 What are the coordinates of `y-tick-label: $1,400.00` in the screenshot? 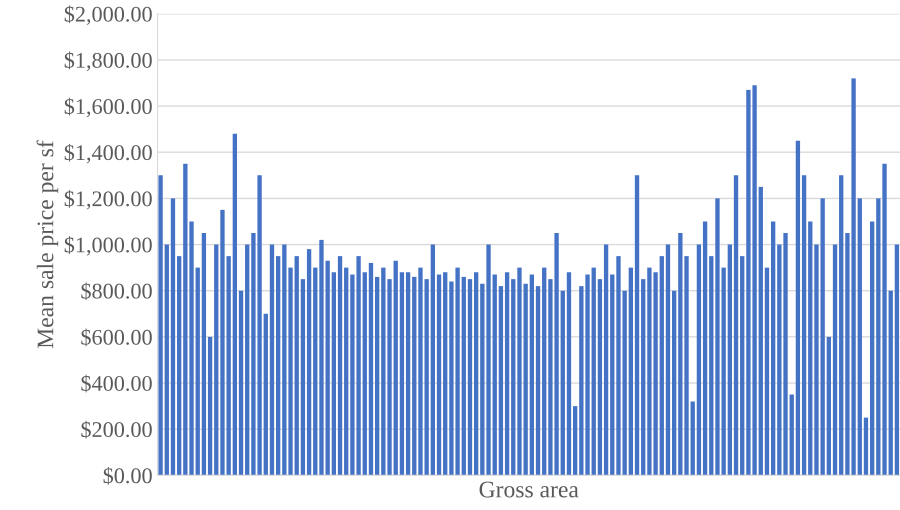 It's located at (108, 154).